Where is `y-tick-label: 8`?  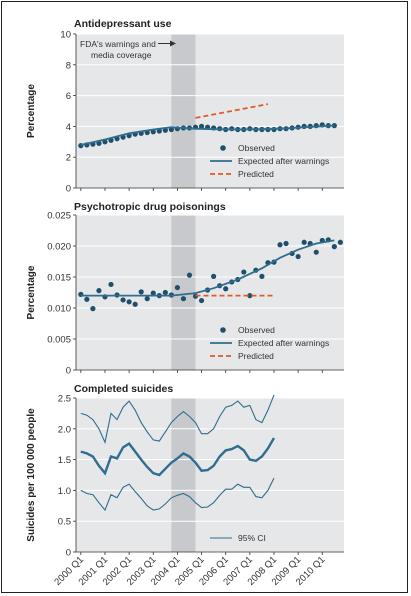 y-tick-label: 8 is located at coordinates (68, 65).